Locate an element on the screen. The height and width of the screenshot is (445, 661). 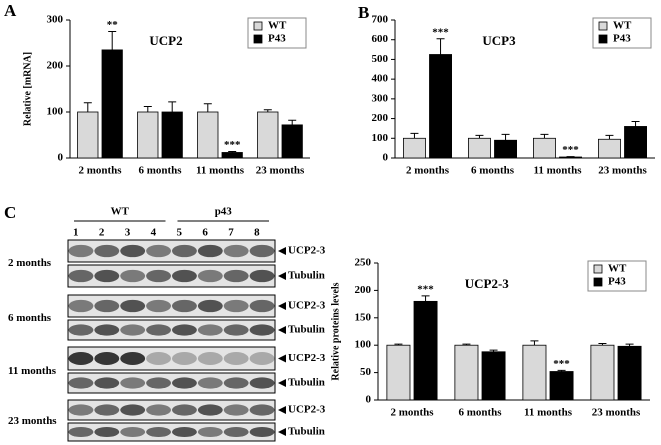
lane-label: 4 is located at coordinates (154, 233).